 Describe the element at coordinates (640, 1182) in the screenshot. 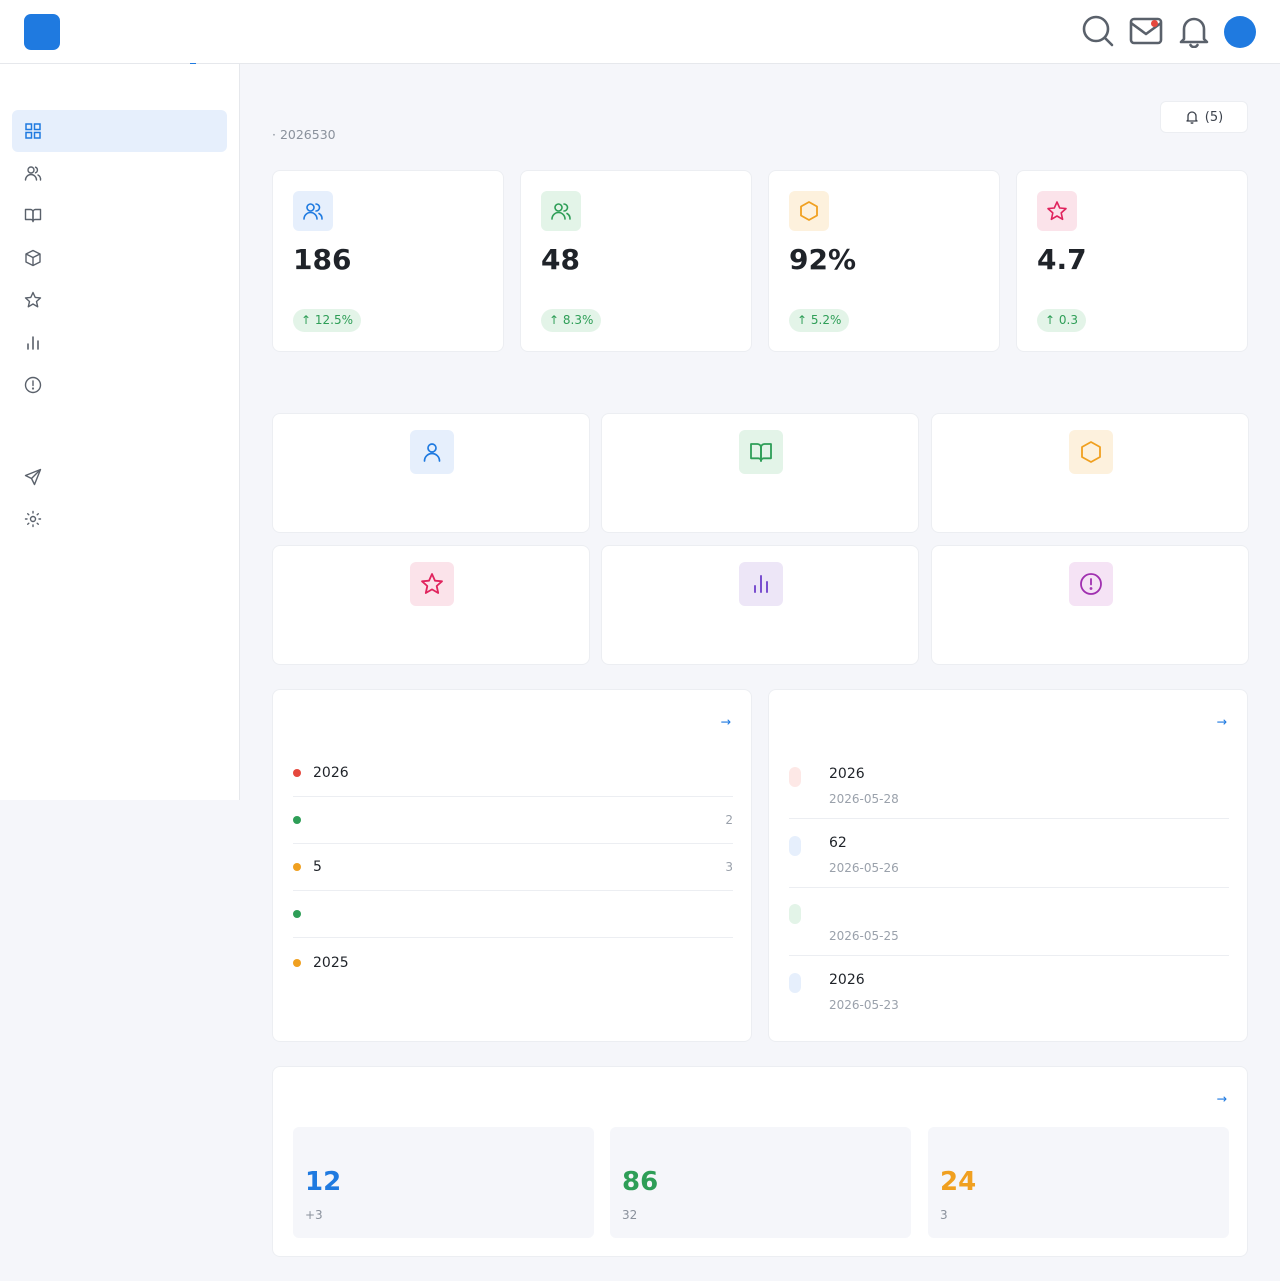

I see `overview-box-value: 86` at that location.